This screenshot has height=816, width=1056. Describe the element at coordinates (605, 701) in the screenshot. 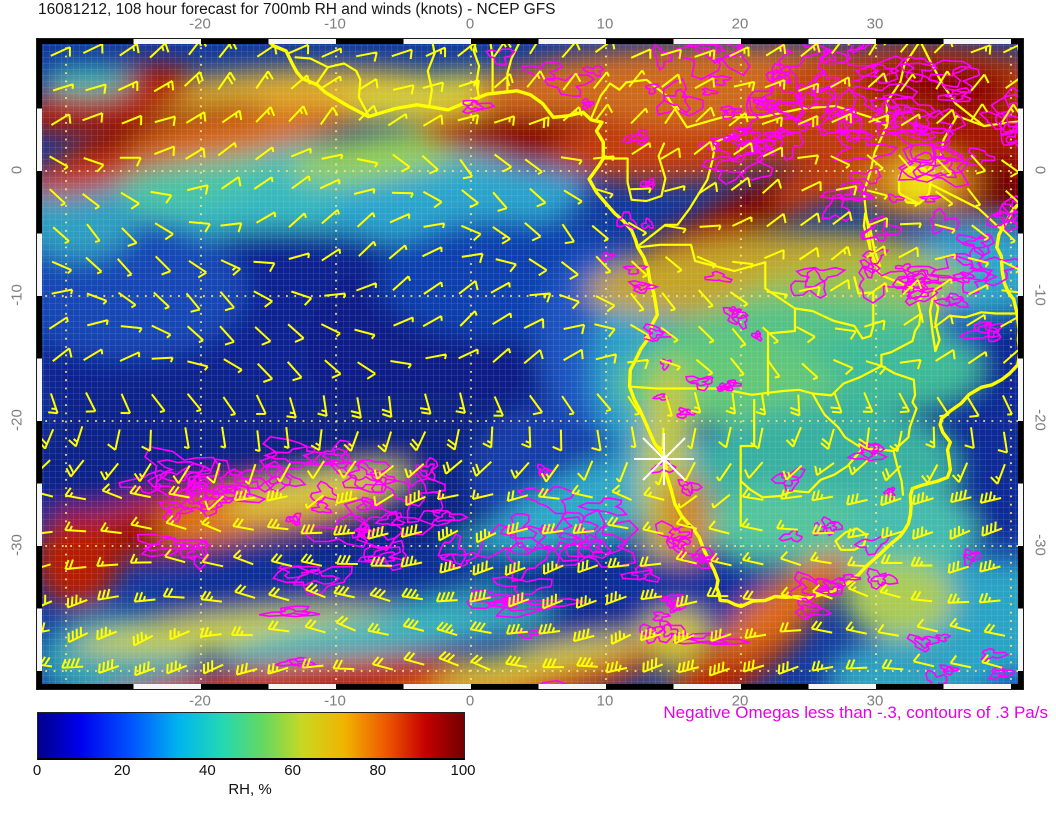

I see `lon-tick-bottom: 10` at that location.